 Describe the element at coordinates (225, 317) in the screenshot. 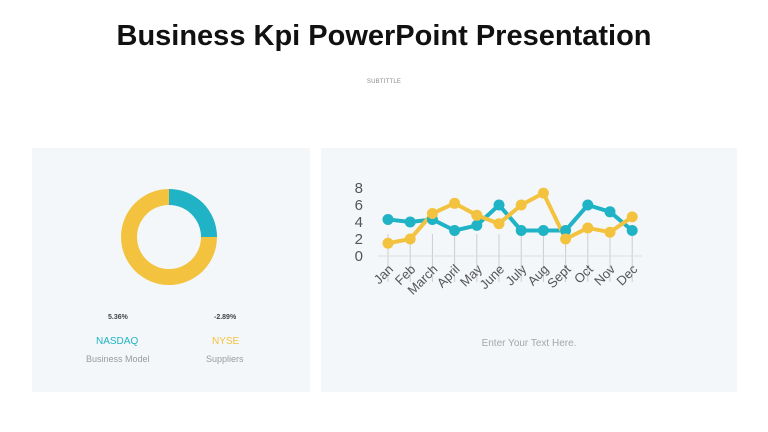

I see `nyse-change: -2.89%` at that location.